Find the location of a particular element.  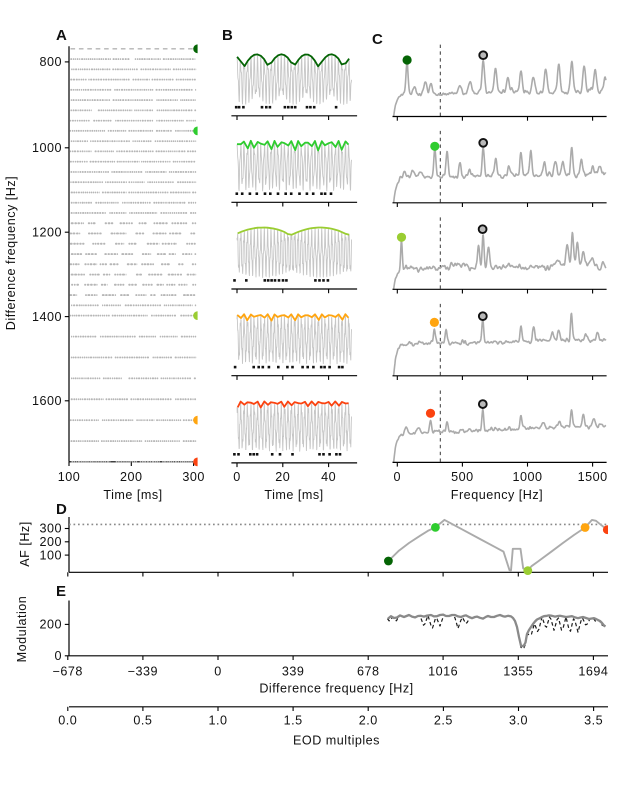

svg-text: 678 is located at coordinates (368, 671).